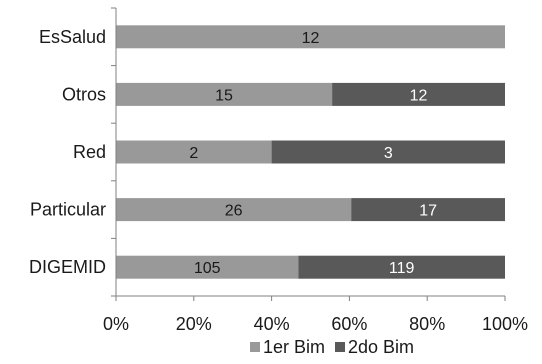  I want to click on data-label: 119, so click(402, 268).